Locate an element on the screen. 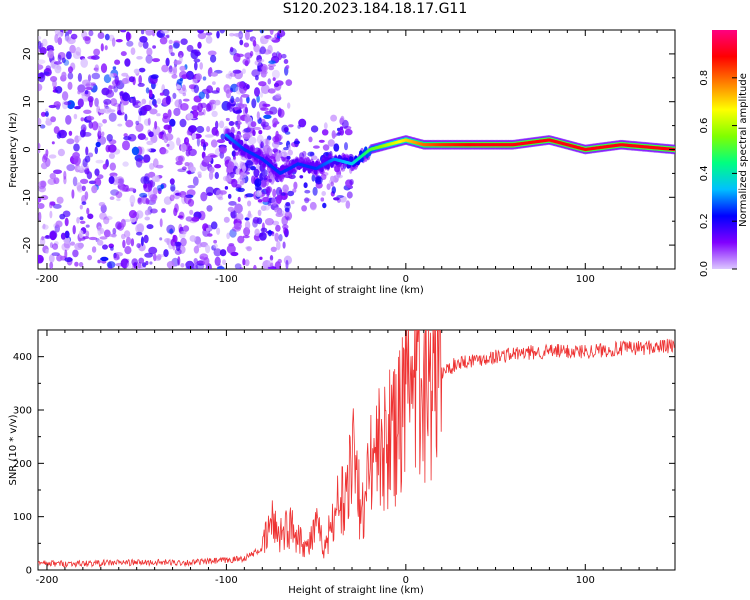 This screenshot has width=750, height=600. colorbar-tick-label: 0.2 is located at coordinates (704, 221).